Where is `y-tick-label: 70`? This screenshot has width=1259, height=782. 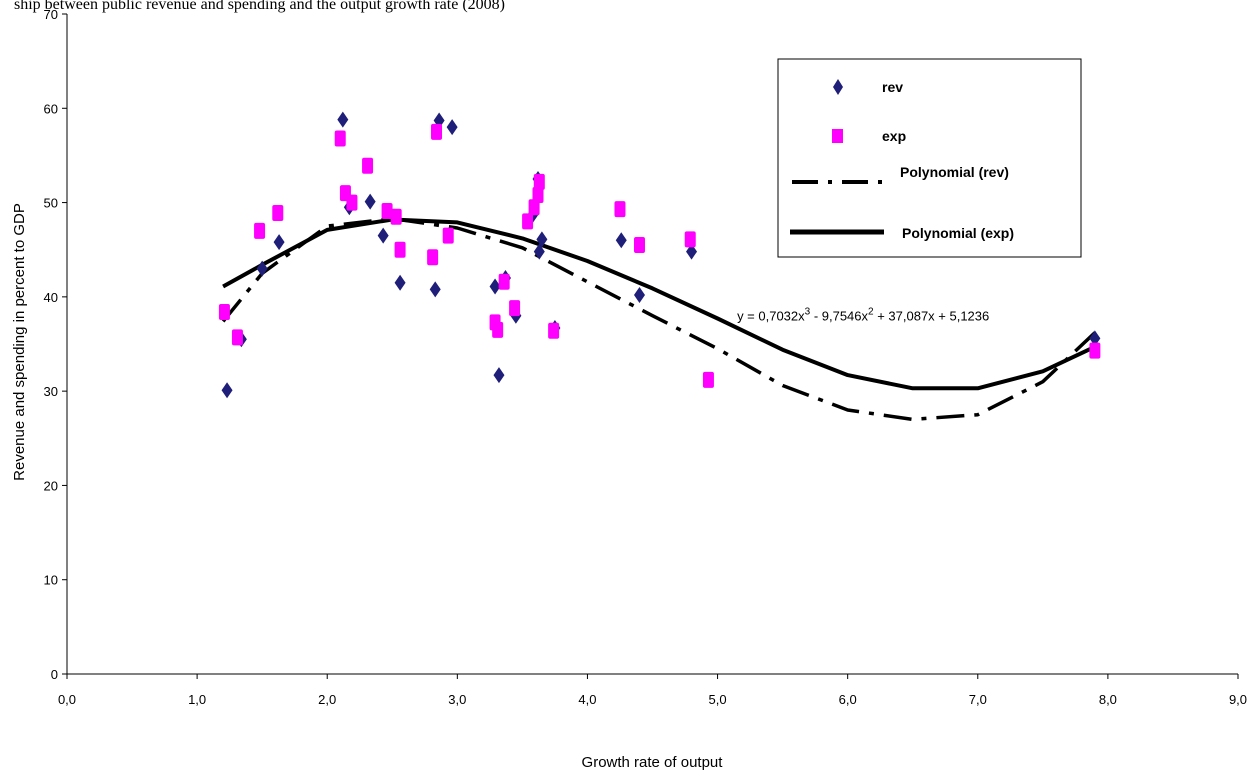
y-tick-label: 70 is located at coordinates (51, 14).